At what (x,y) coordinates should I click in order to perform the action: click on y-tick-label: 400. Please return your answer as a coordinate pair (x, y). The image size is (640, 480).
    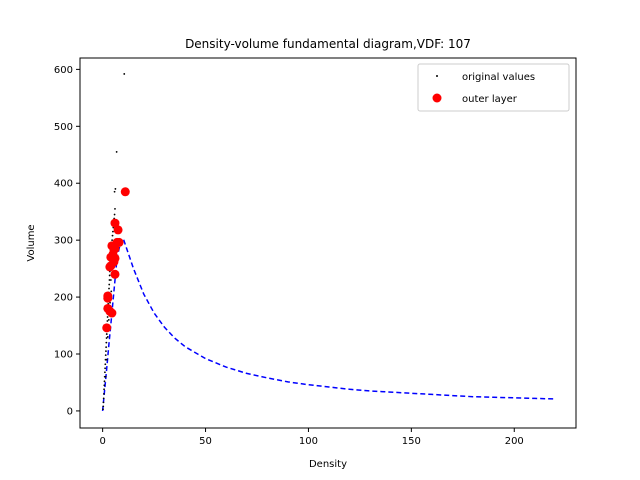
    Looking at the image, I should click on (63, 184).